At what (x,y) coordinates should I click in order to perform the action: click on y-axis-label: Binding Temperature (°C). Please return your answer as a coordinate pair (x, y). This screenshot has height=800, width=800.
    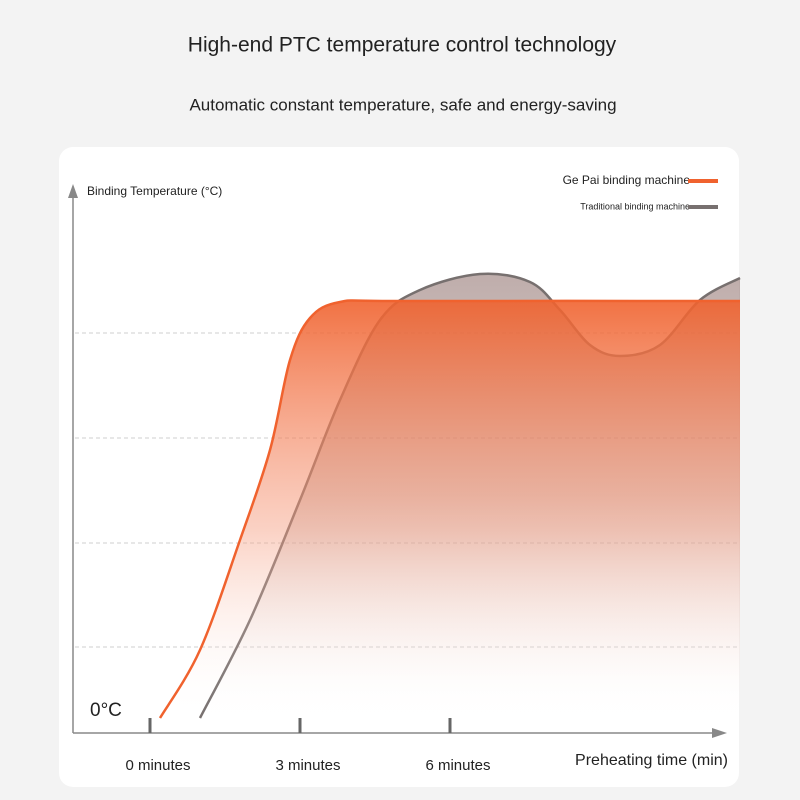
    Looking at the image, I should click on (154, 191).